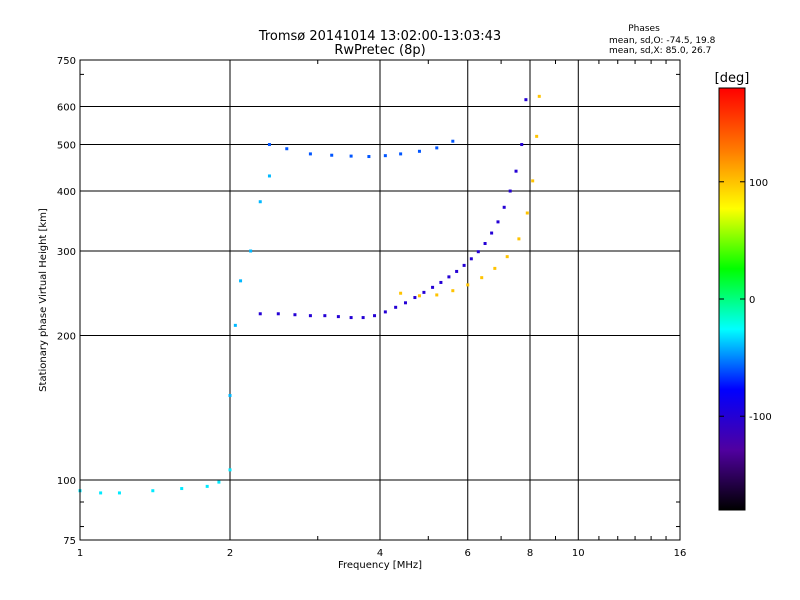 The height and width of the screenshot is (600, 800). Describe the element at coordinates (680, 553) in the screenshot. I see `x-tick-label: 16` at that location.